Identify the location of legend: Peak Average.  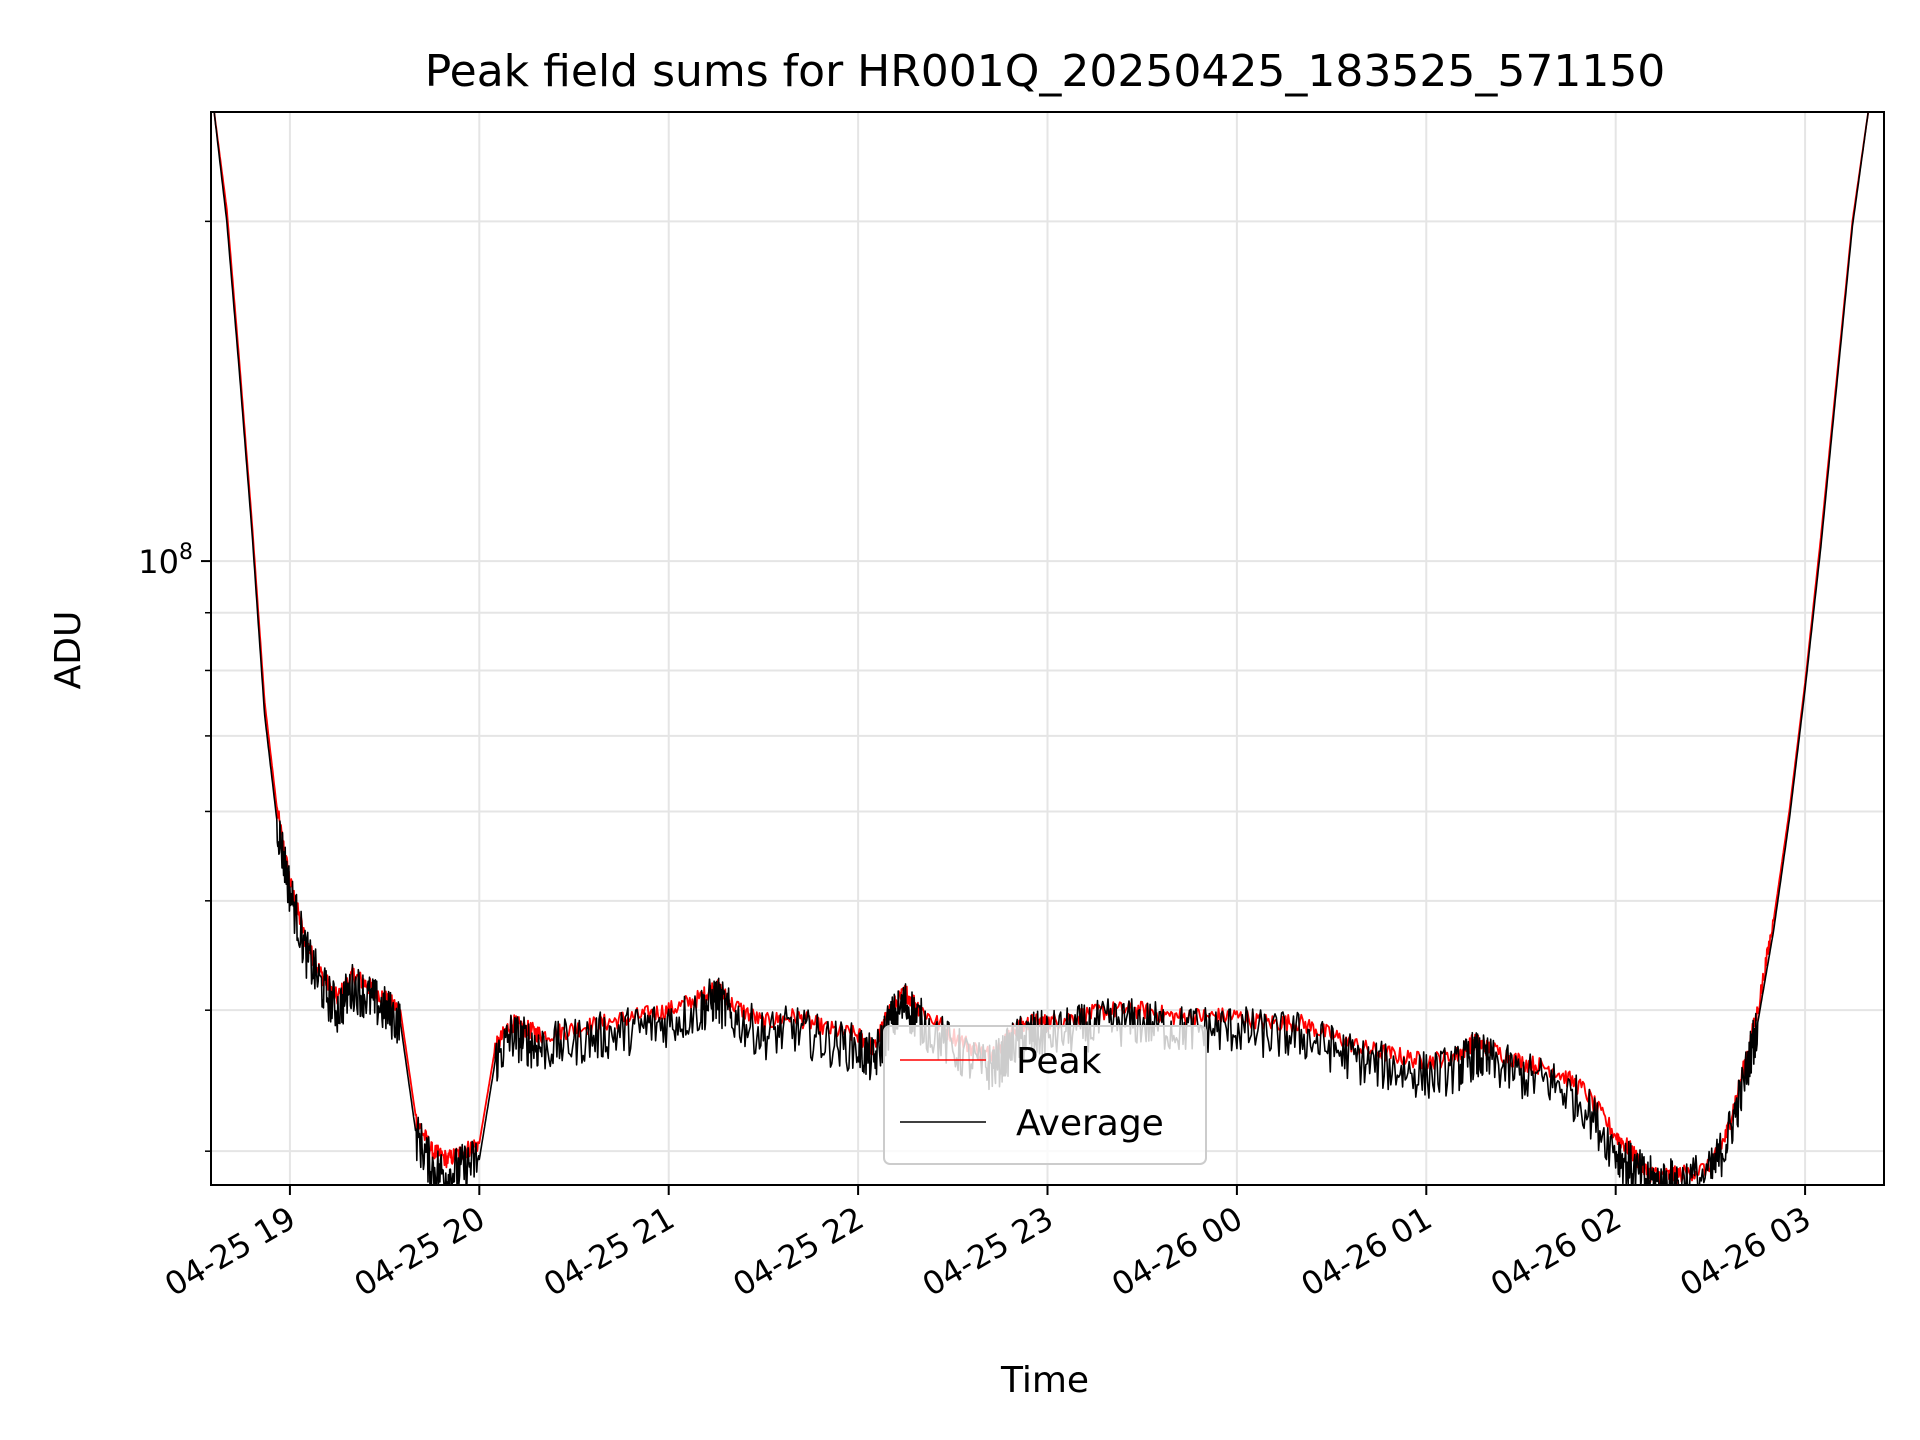
(1045, 1095).